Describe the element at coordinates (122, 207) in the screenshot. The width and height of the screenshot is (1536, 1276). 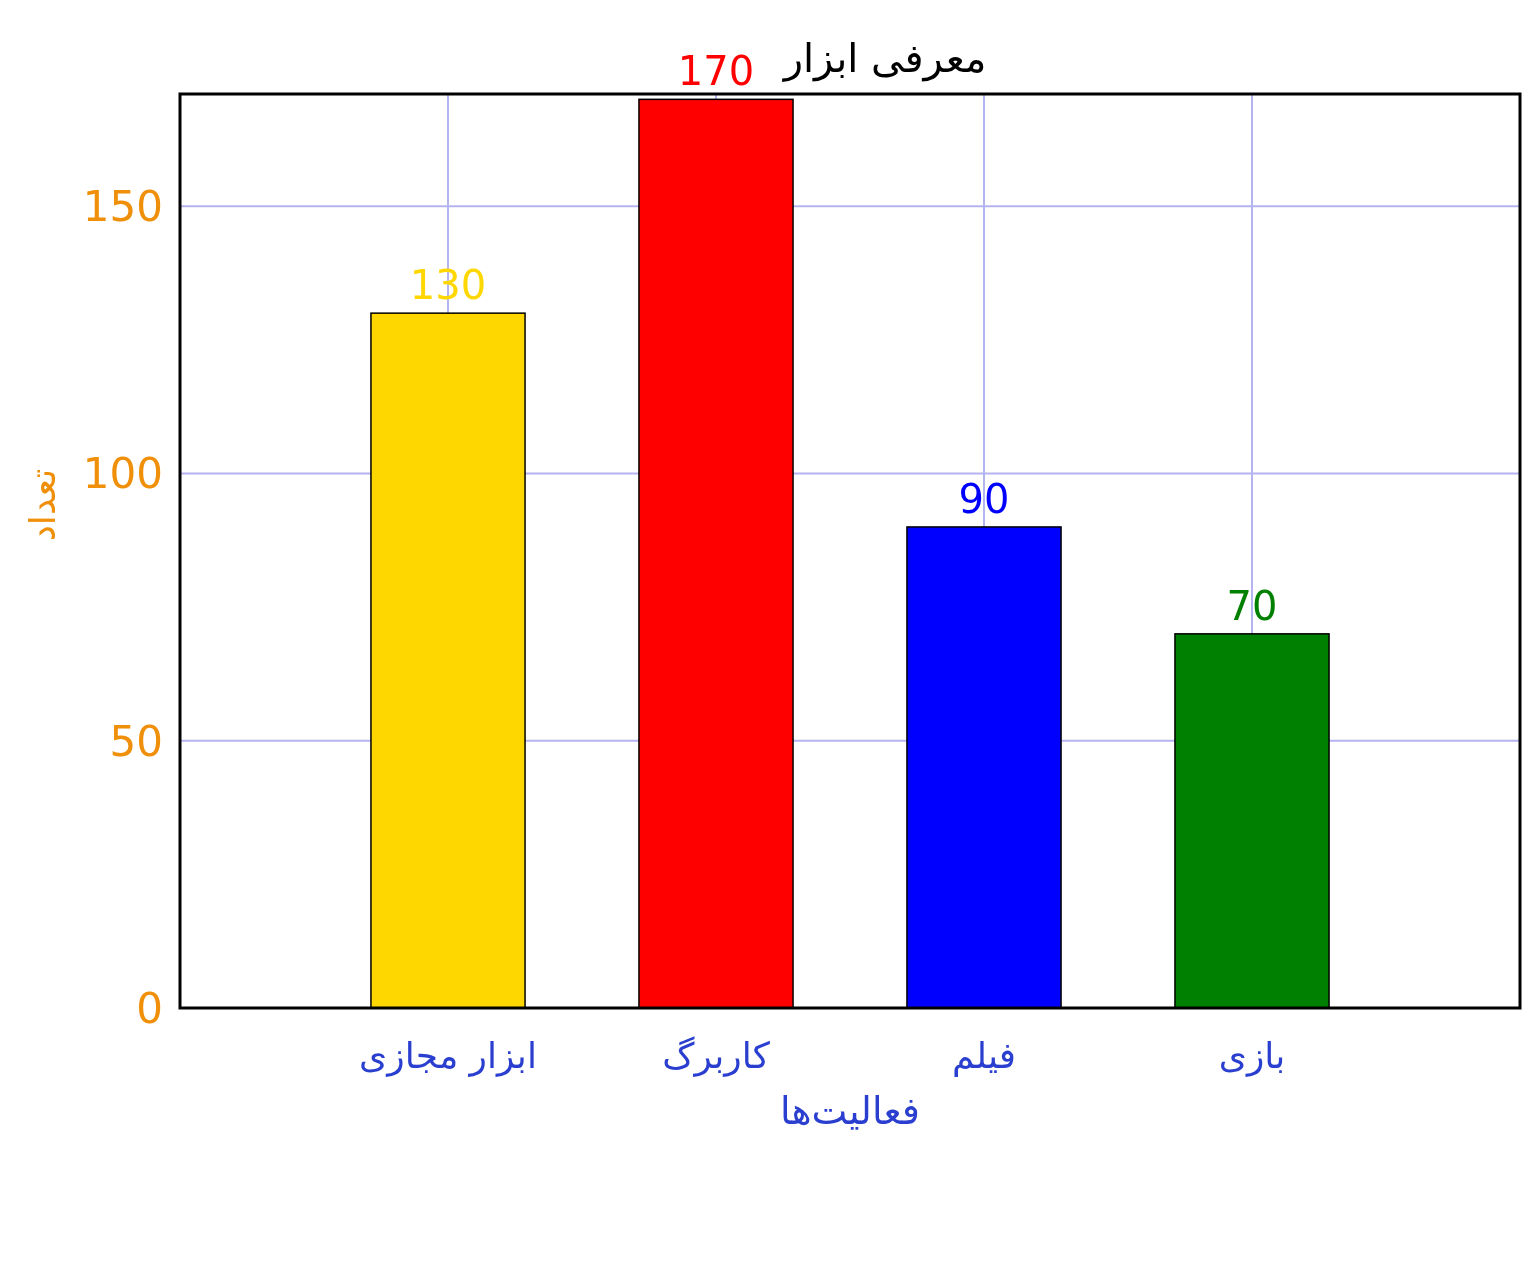
I see `y-tick-label: 150` at that location.